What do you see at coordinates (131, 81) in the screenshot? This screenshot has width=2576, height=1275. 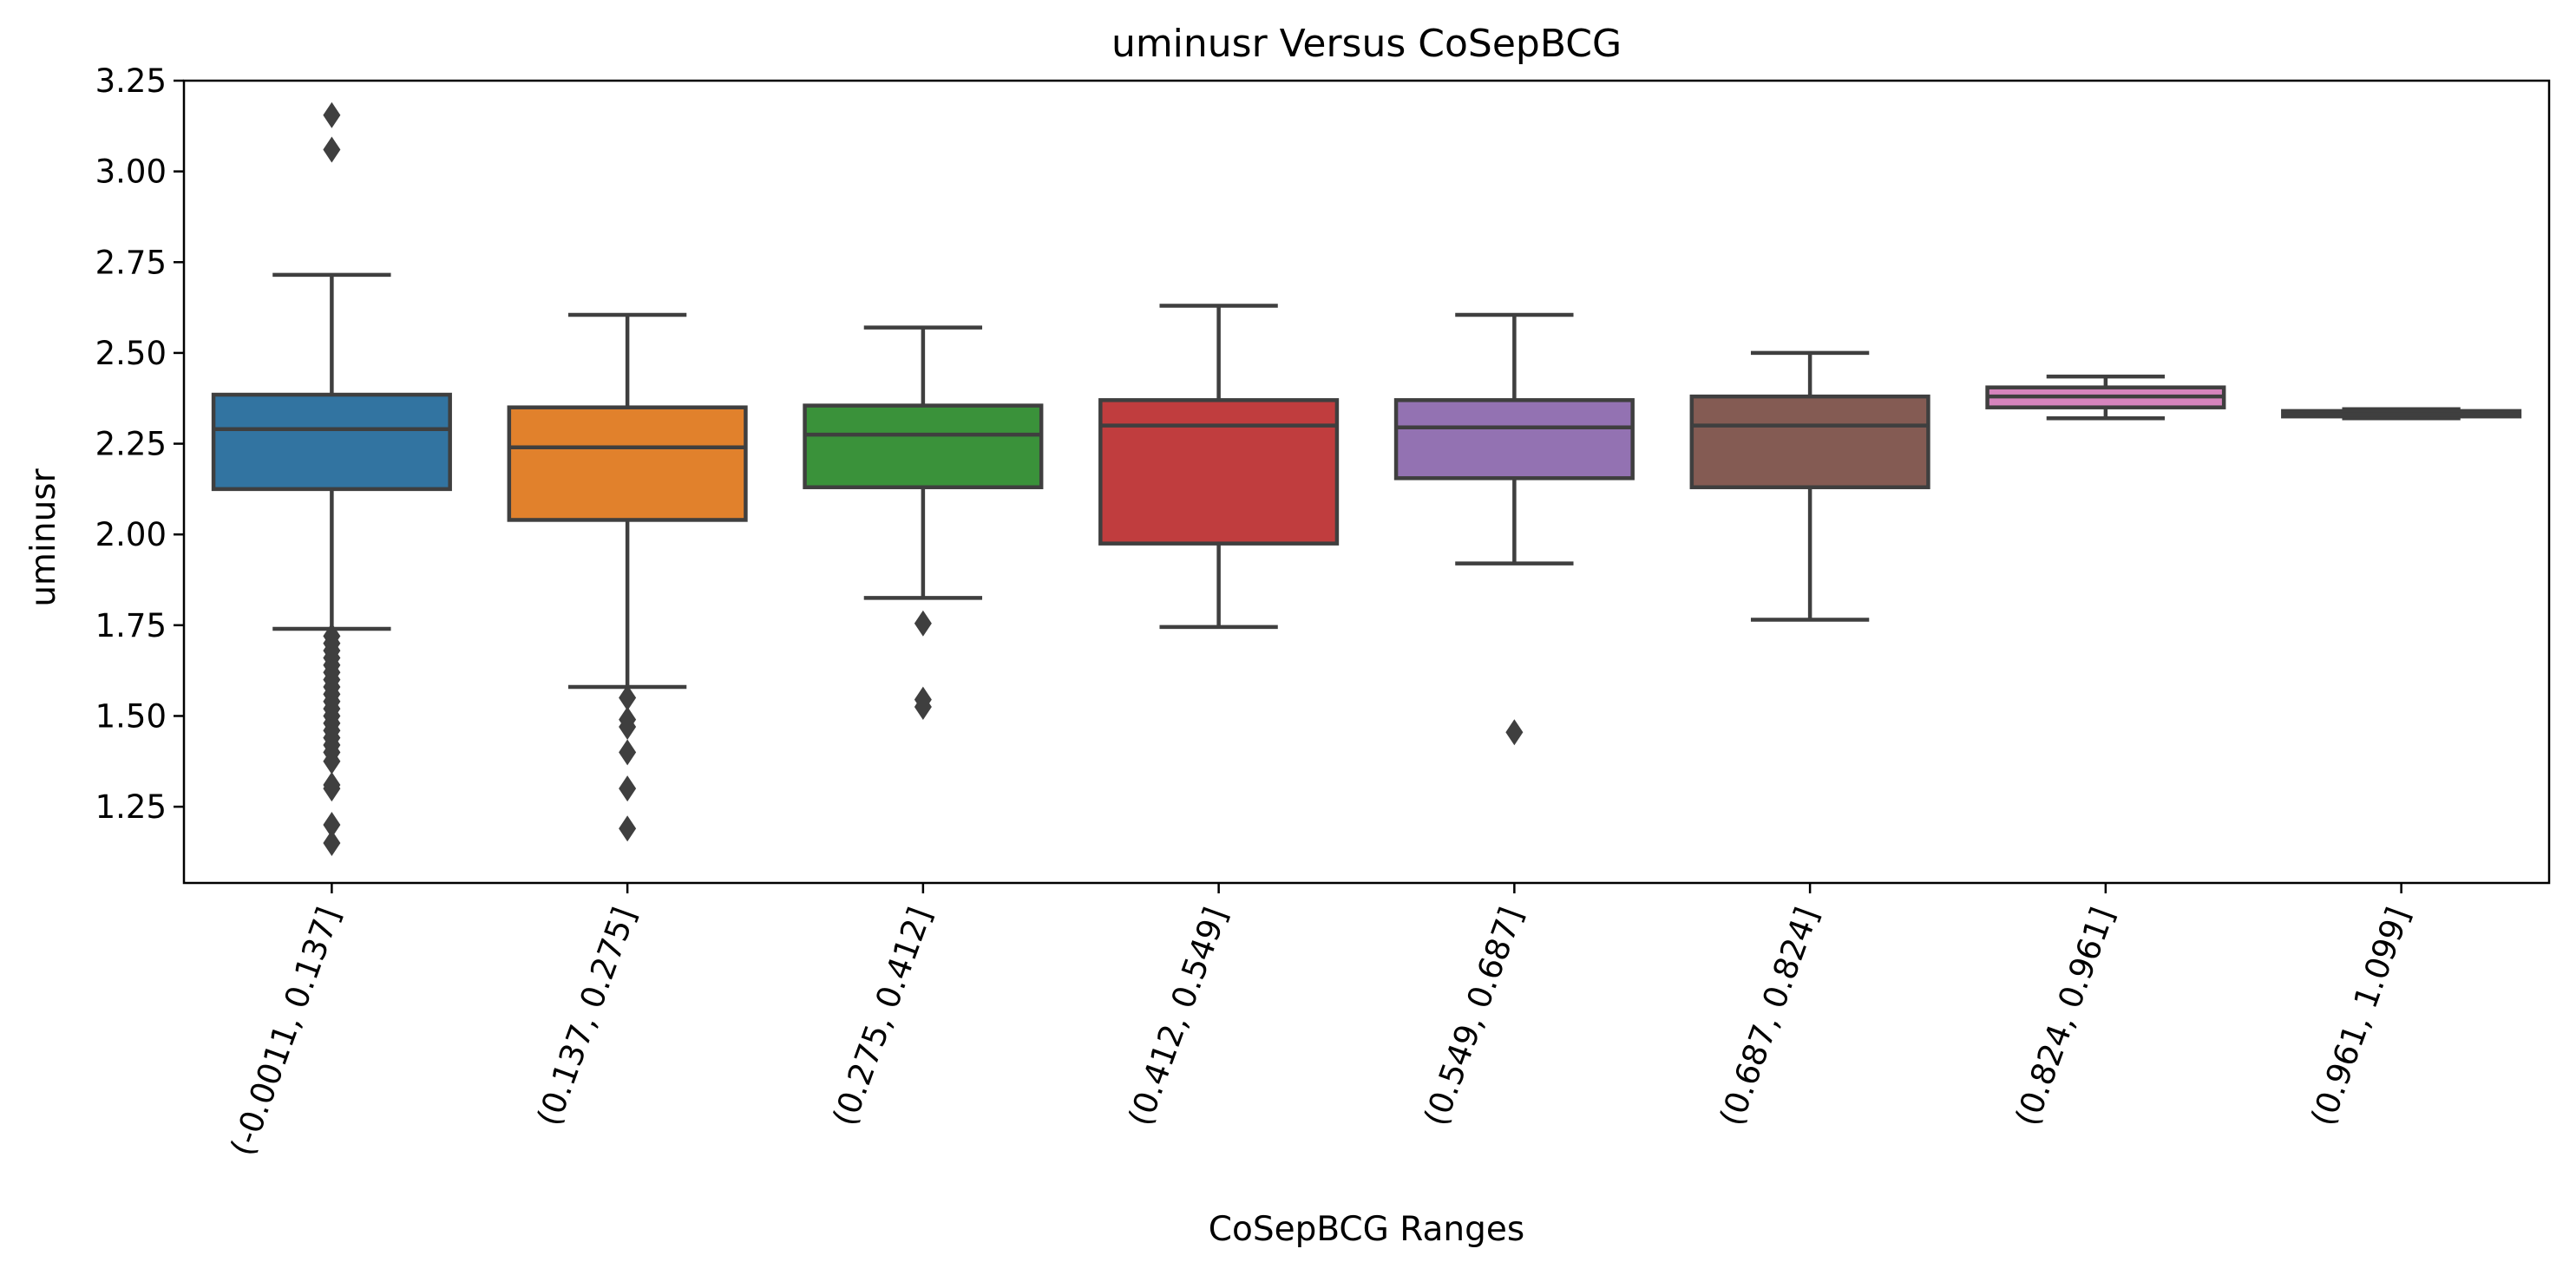 I see `y-tick-label: 3.25` at bounding box center [131, 81].